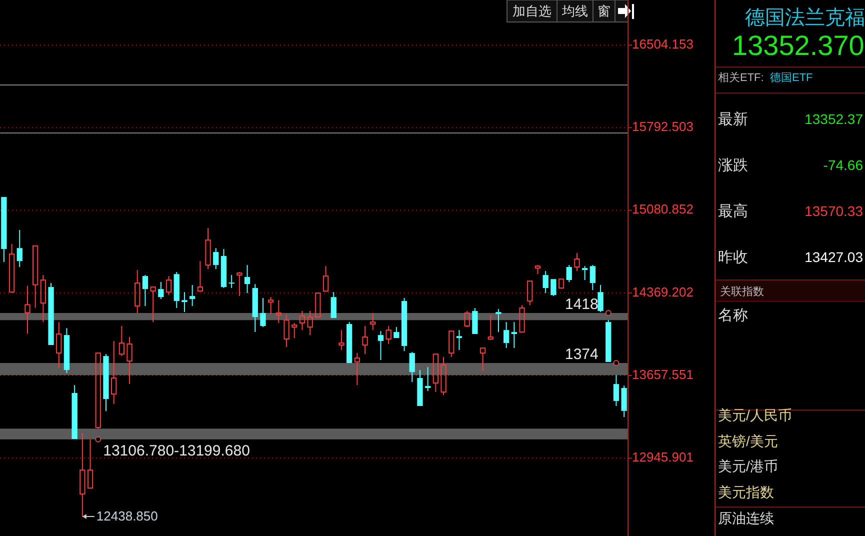  Describe the element at coordinates (663, 44) in the screenshot. I see `y-tick-label: 16504.153` at that location.